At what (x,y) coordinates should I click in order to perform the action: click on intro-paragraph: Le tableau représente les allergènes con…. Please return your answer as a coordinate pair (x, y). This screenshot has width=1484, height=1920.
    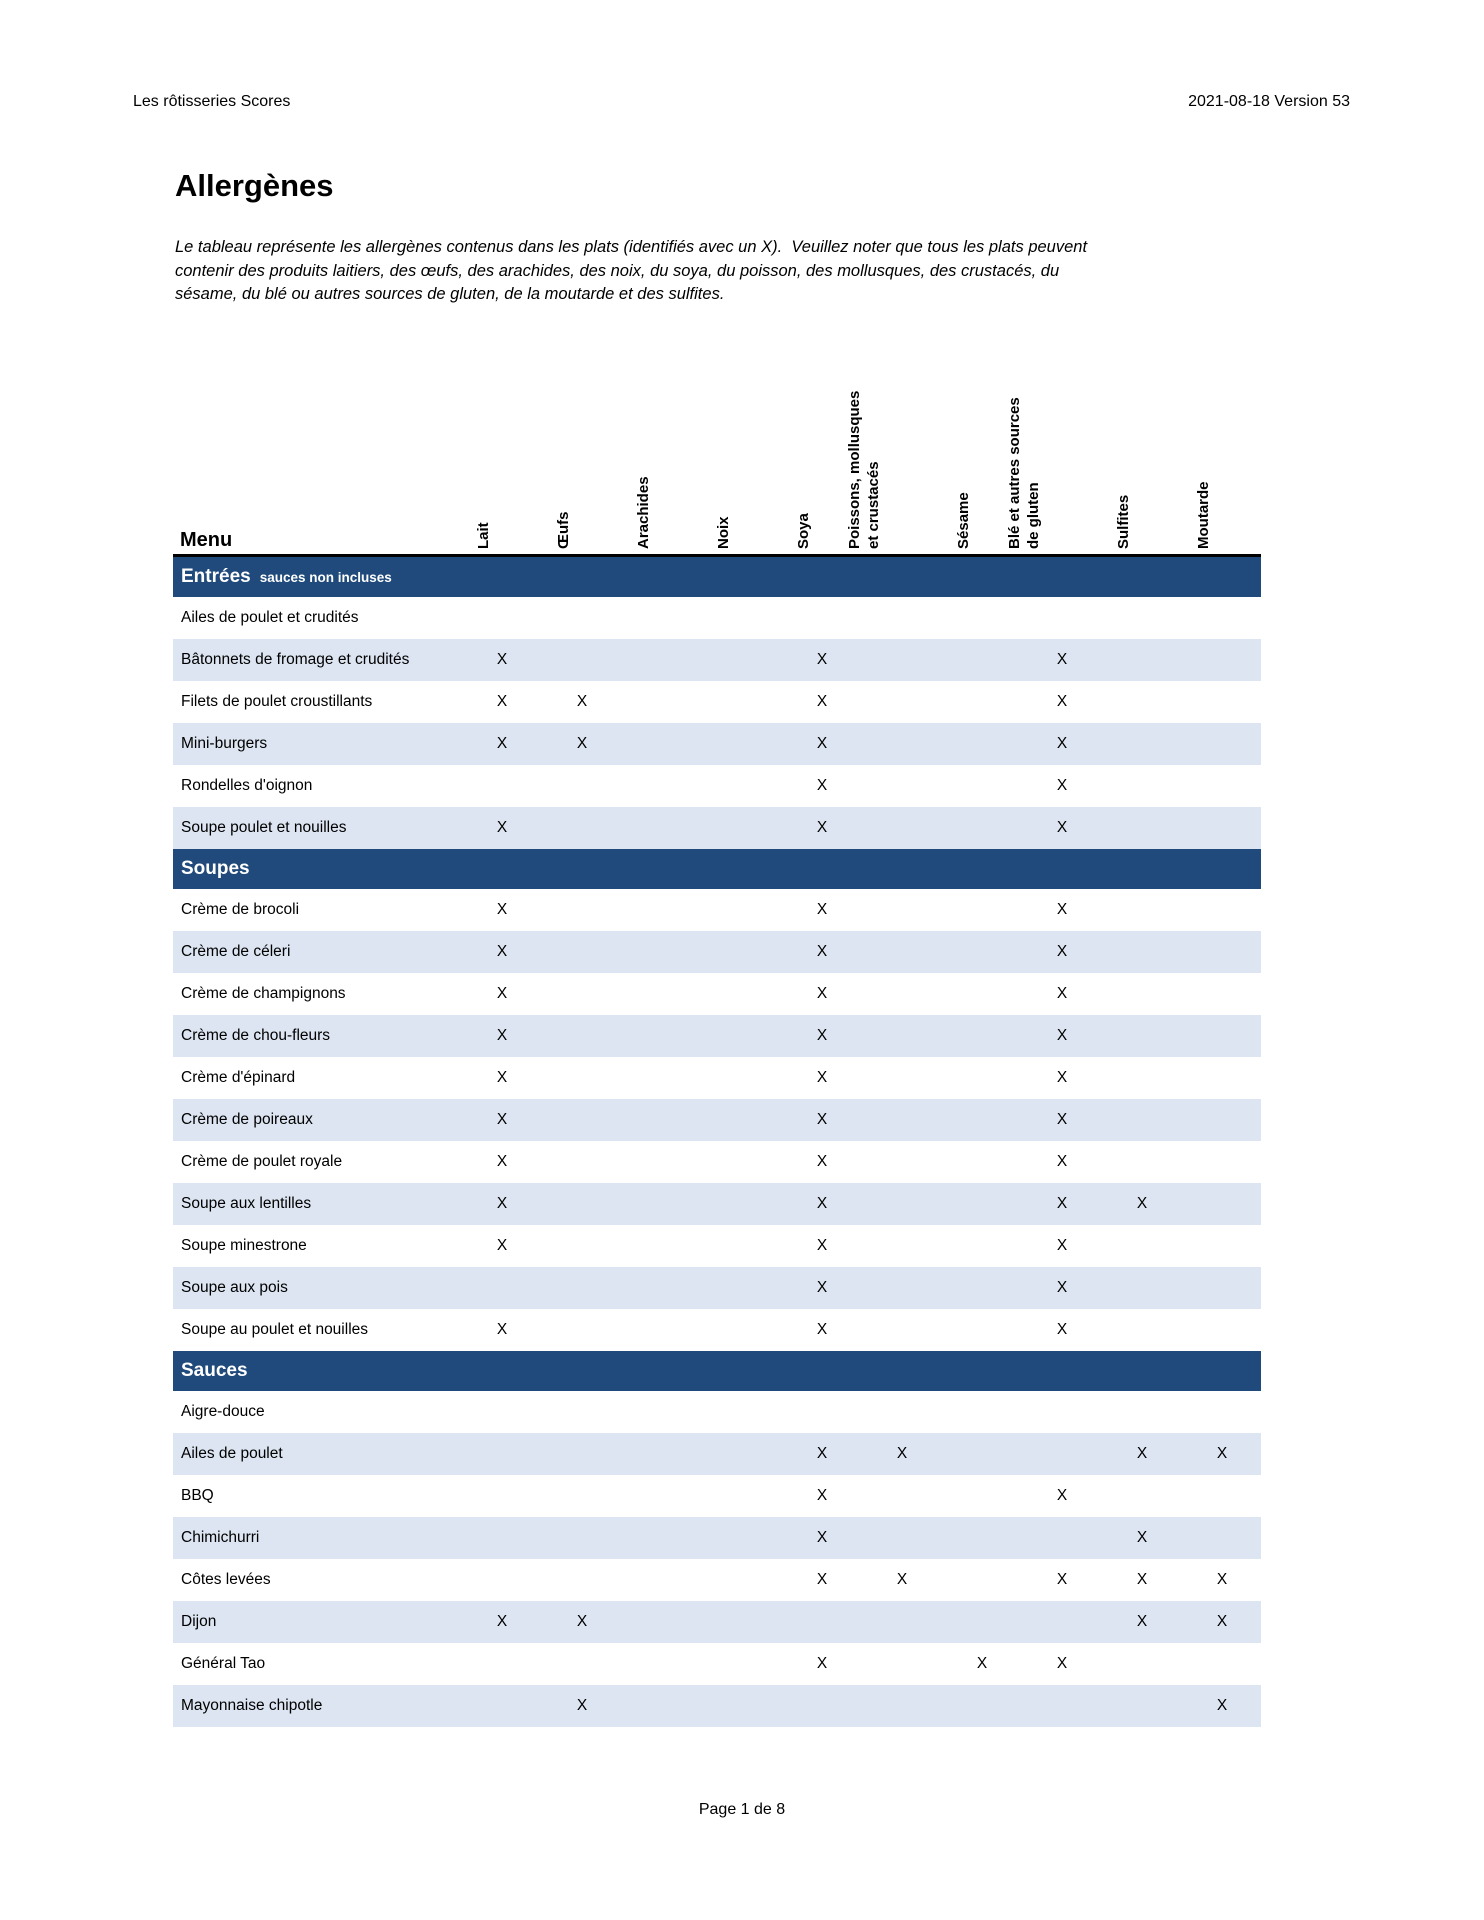
    Looking at the image, I should click on (631, 270).